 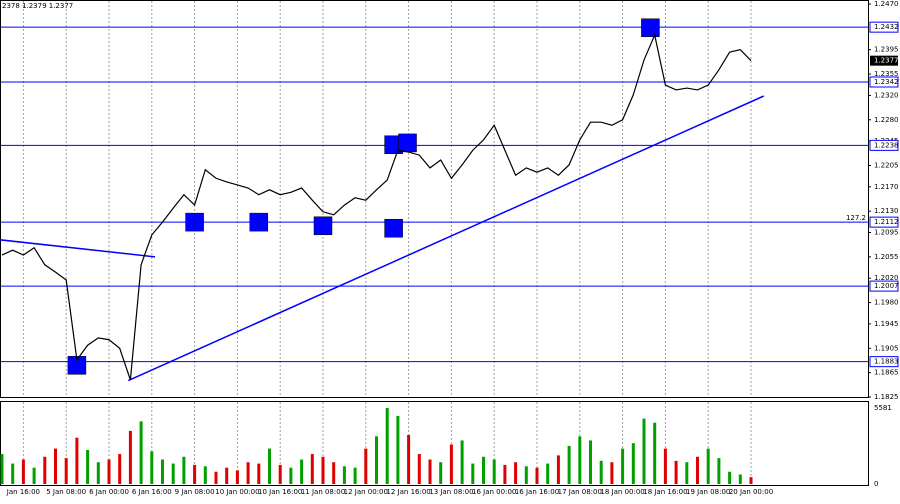 What do you see at coordinates (280, 492) in the screenshot?
I see `x-tick-label: 10 Jan 16:00` at bounding box center [280, 492].